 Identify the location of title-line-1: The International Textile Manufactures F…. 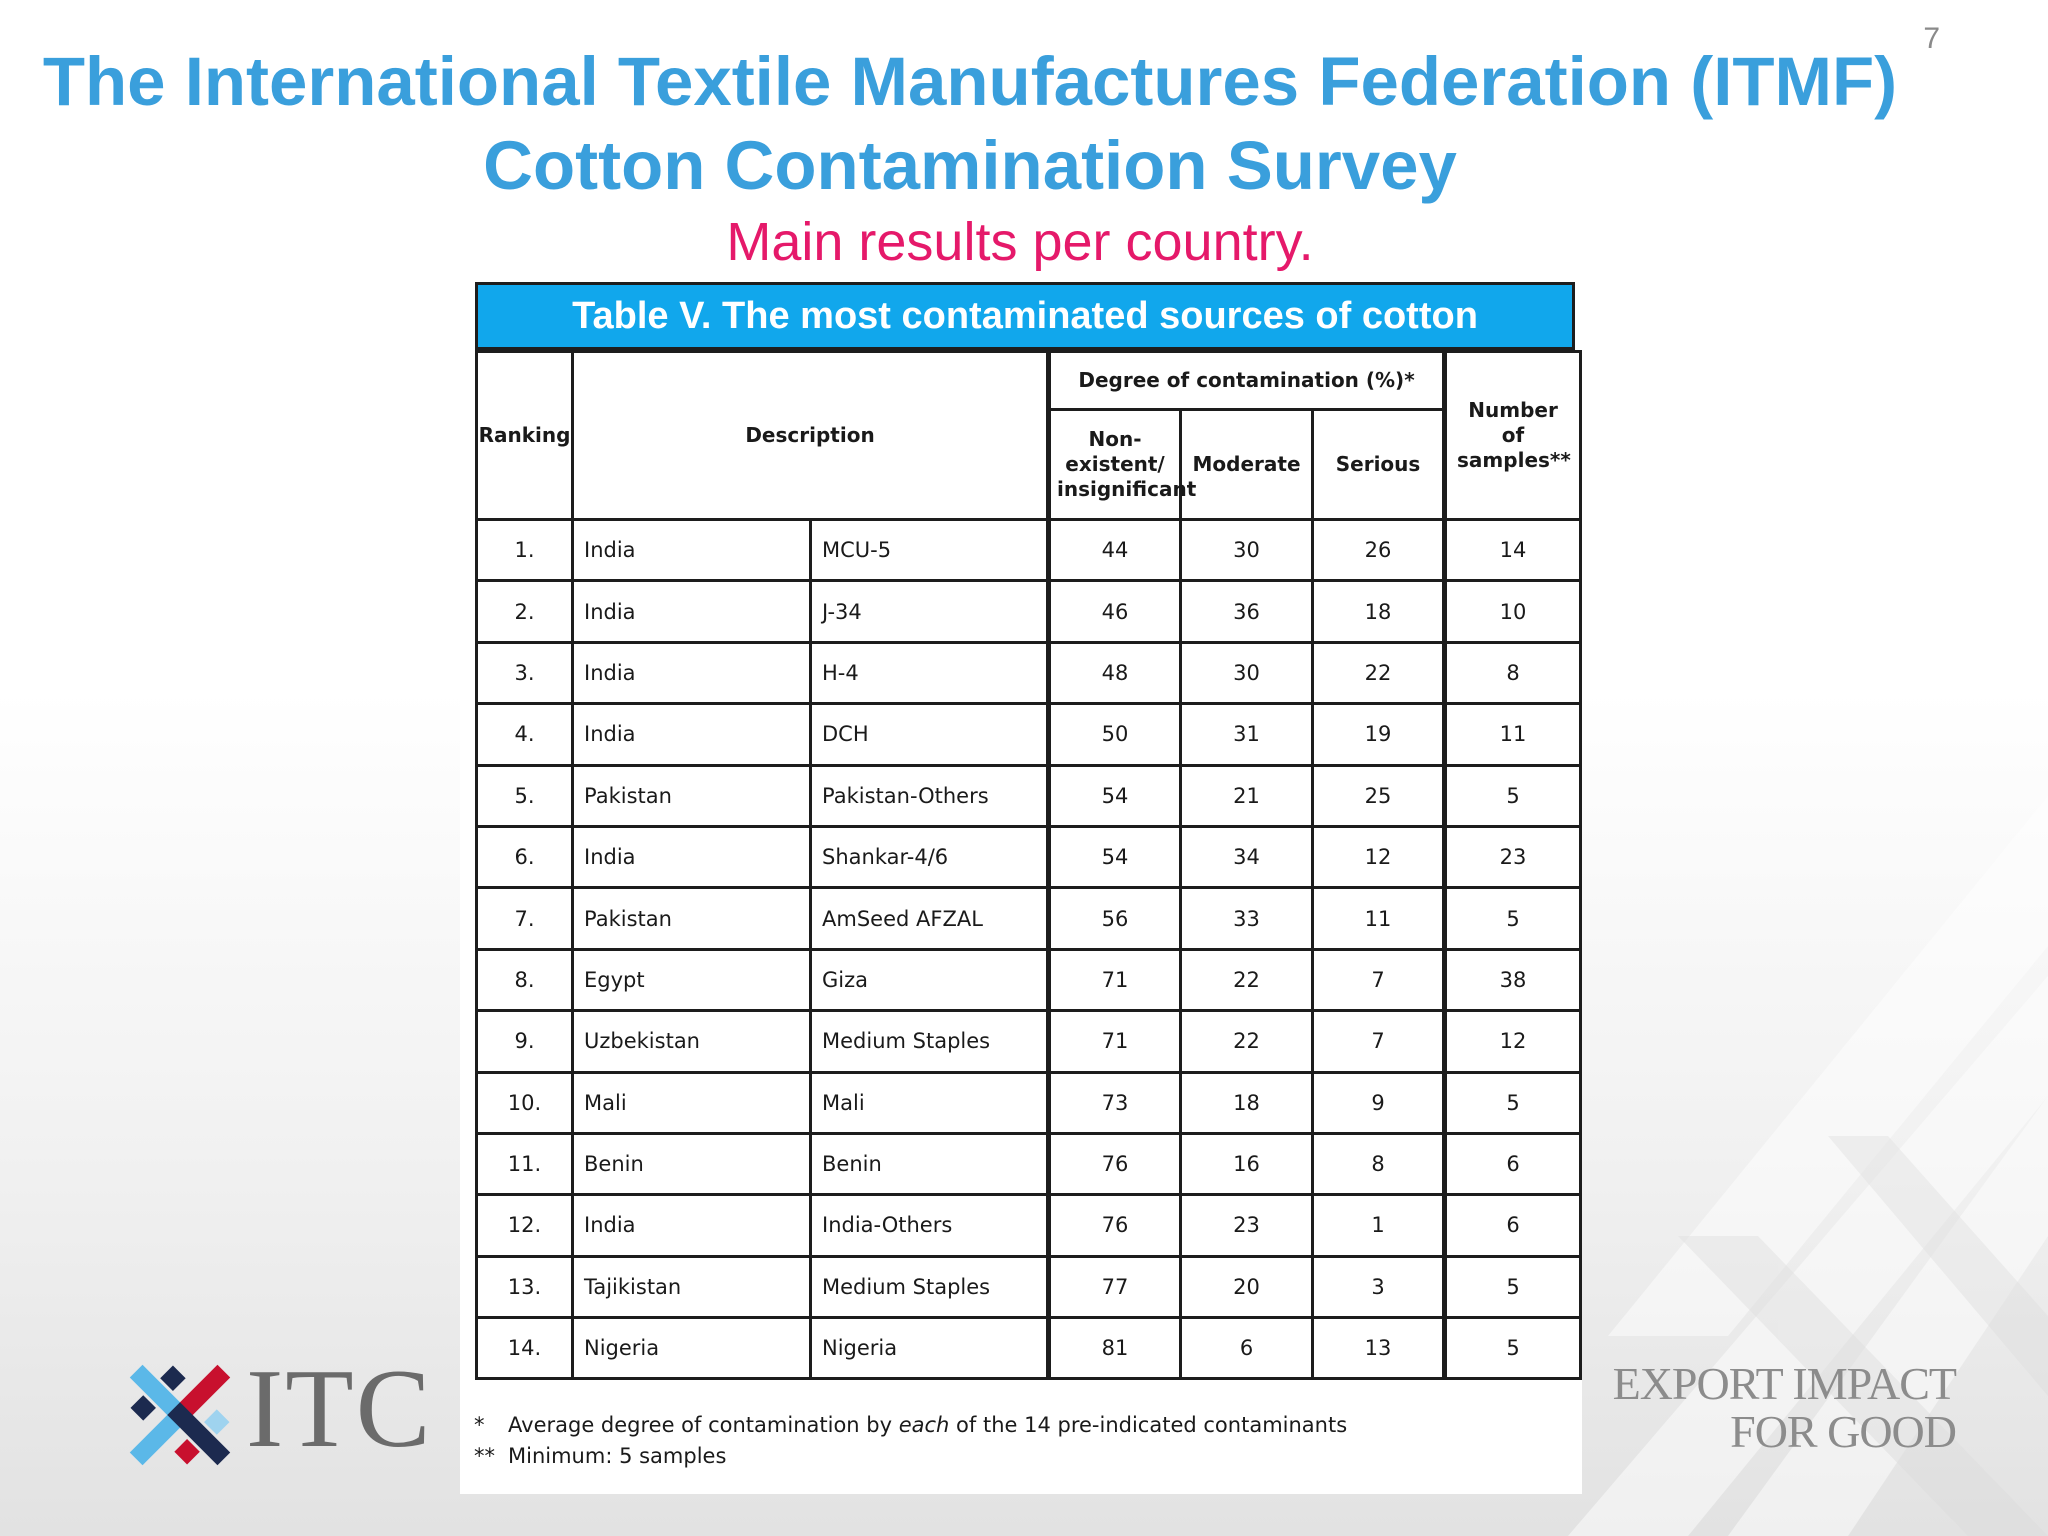
(970, 81).